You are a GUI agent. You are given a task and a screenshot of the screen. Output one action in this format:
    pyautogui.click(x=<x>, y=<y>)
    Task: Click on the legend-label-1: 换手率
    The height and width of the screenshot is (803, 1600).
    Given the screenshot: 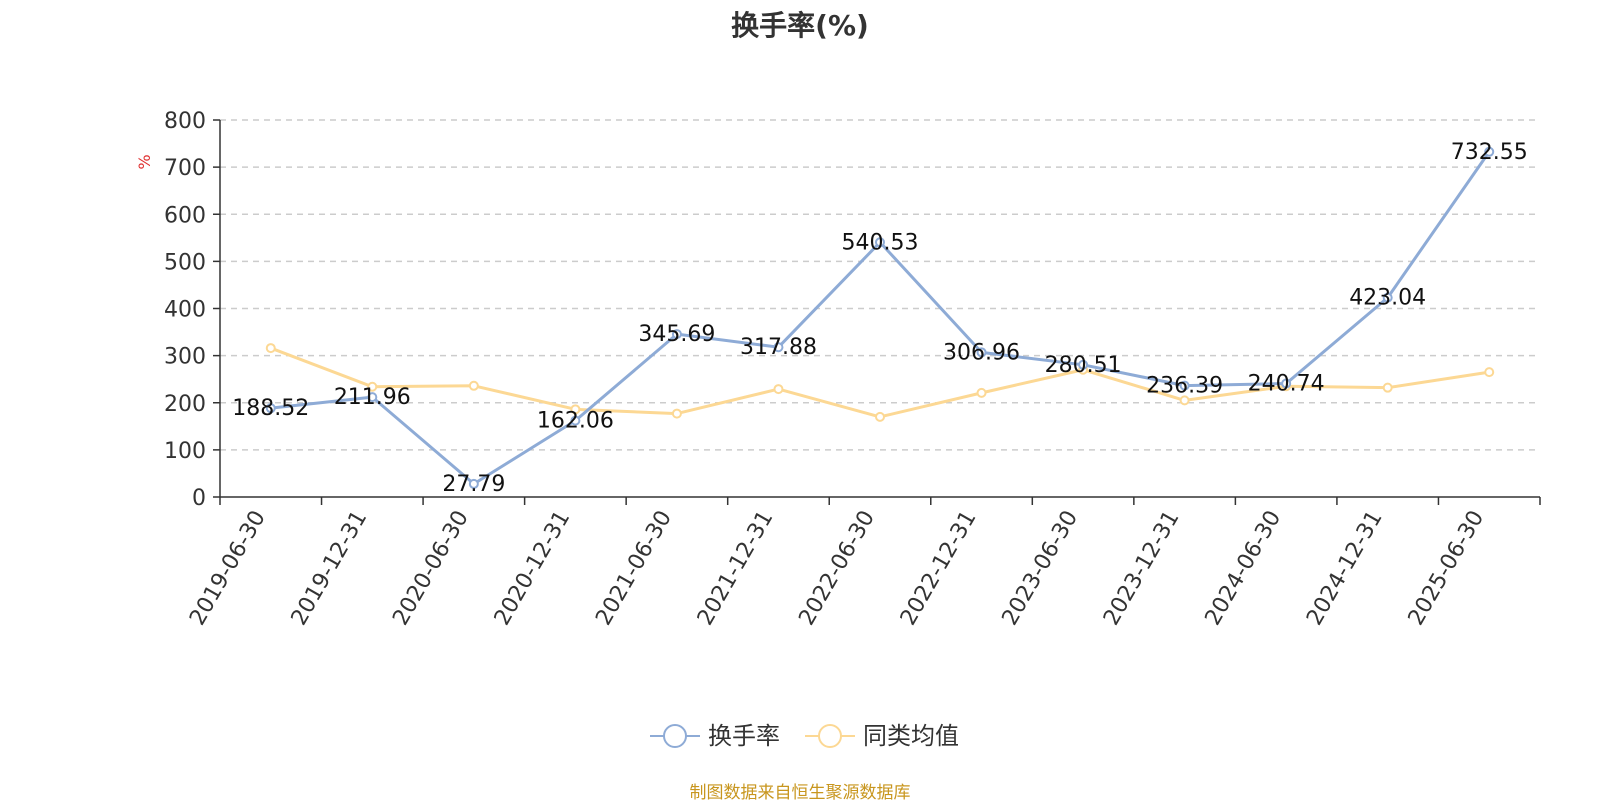 What is the action you would take?
    pyautogui.click(x=744, y=736)
    